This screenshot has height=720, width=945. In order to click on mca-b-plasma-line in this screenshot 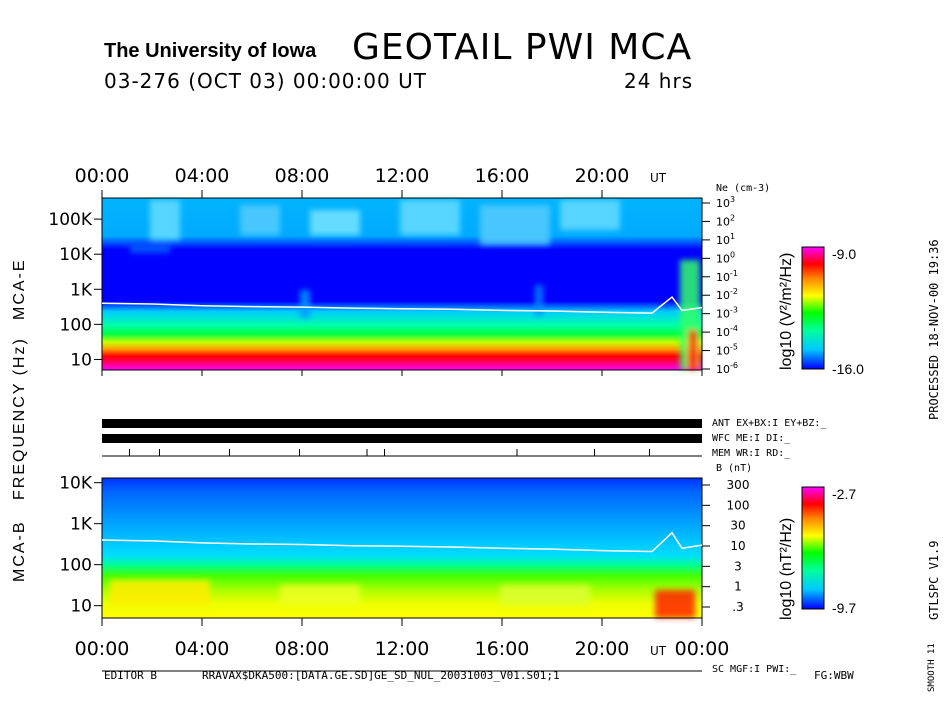, I will do `click(402, 542)`.